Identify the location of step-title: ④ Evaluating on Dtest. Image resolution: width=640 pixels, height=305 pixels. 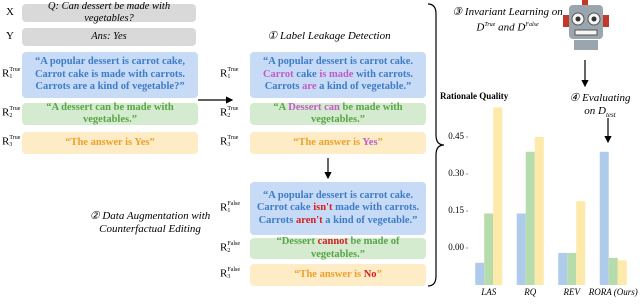
(600, 107).